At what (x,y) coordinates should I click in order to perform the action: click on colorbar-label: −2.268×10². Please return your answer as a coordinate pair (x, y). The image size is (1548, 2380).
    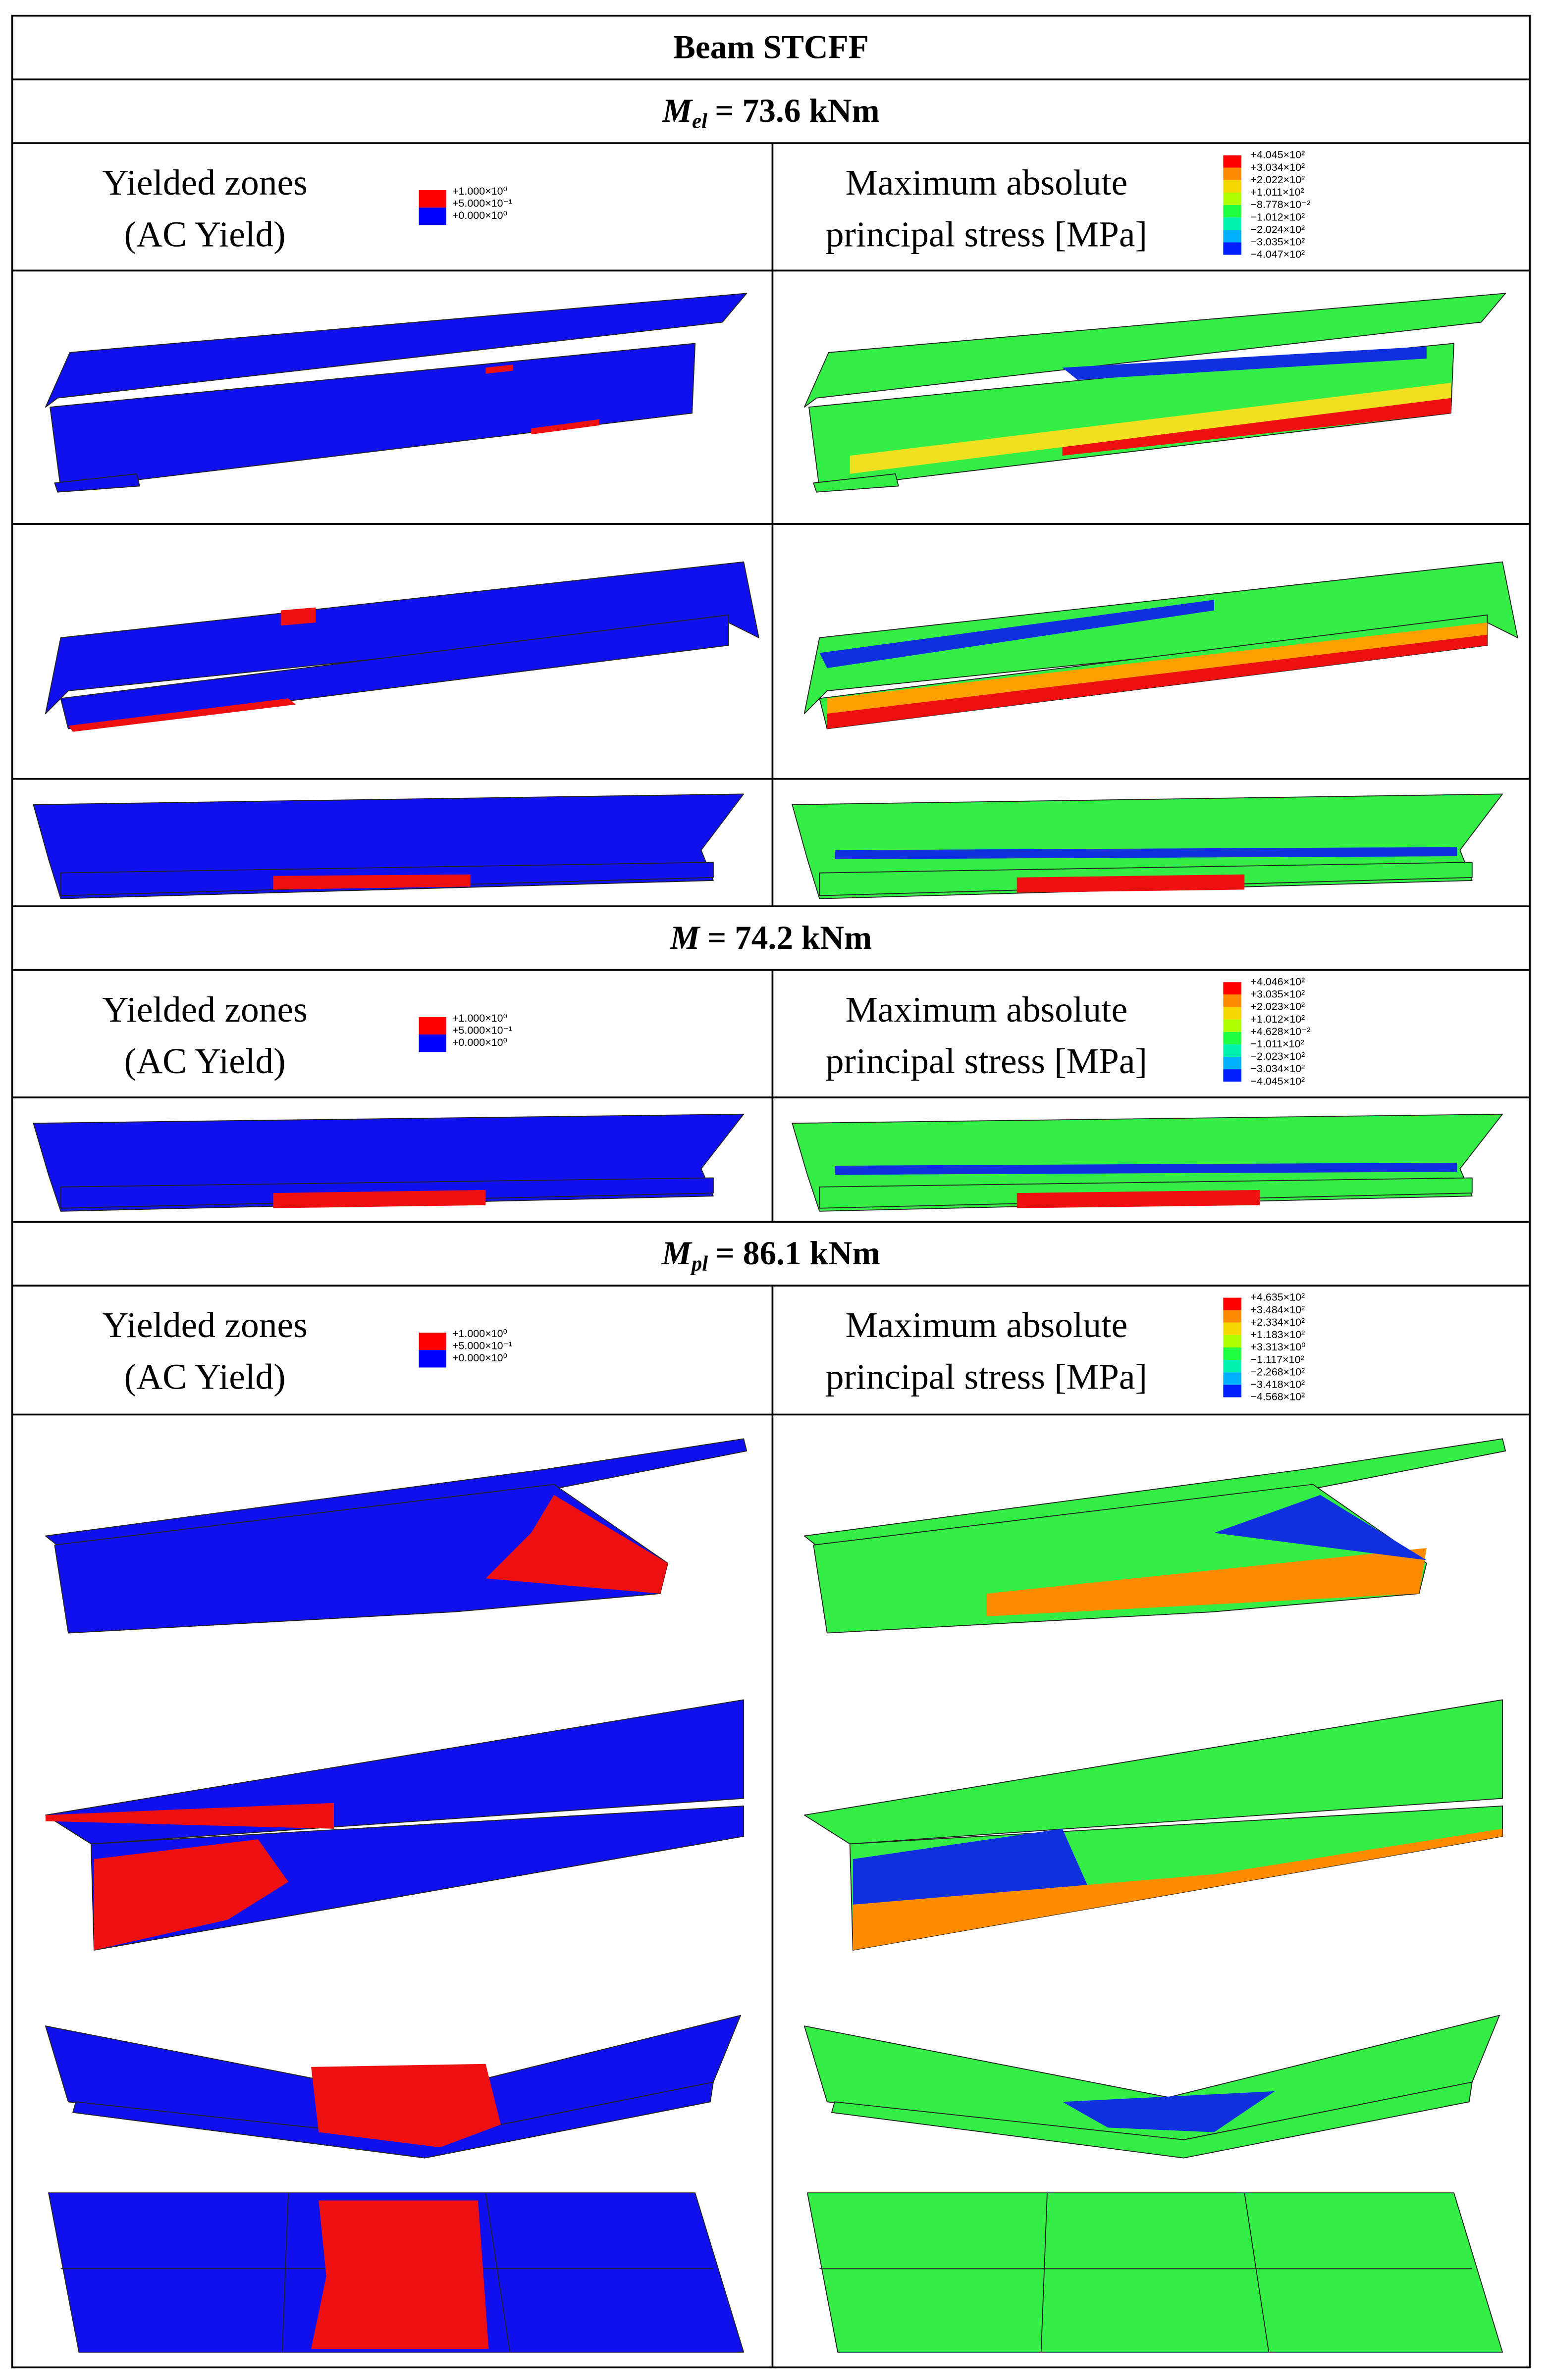
    Looking at the image, I should click on (1278, 1372).